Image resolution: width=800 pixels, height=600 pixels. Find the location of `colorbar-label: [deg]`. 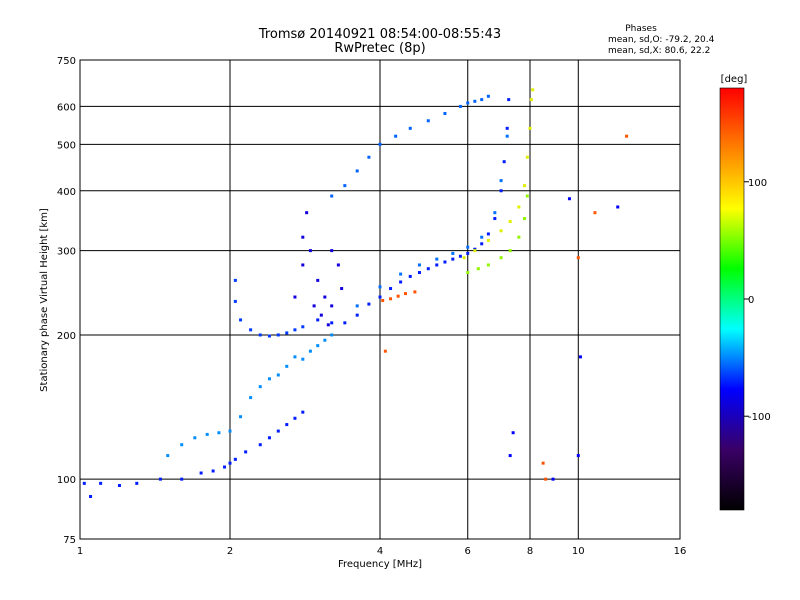

colorbar-label: [deg] is located at coordinates (734, 79).